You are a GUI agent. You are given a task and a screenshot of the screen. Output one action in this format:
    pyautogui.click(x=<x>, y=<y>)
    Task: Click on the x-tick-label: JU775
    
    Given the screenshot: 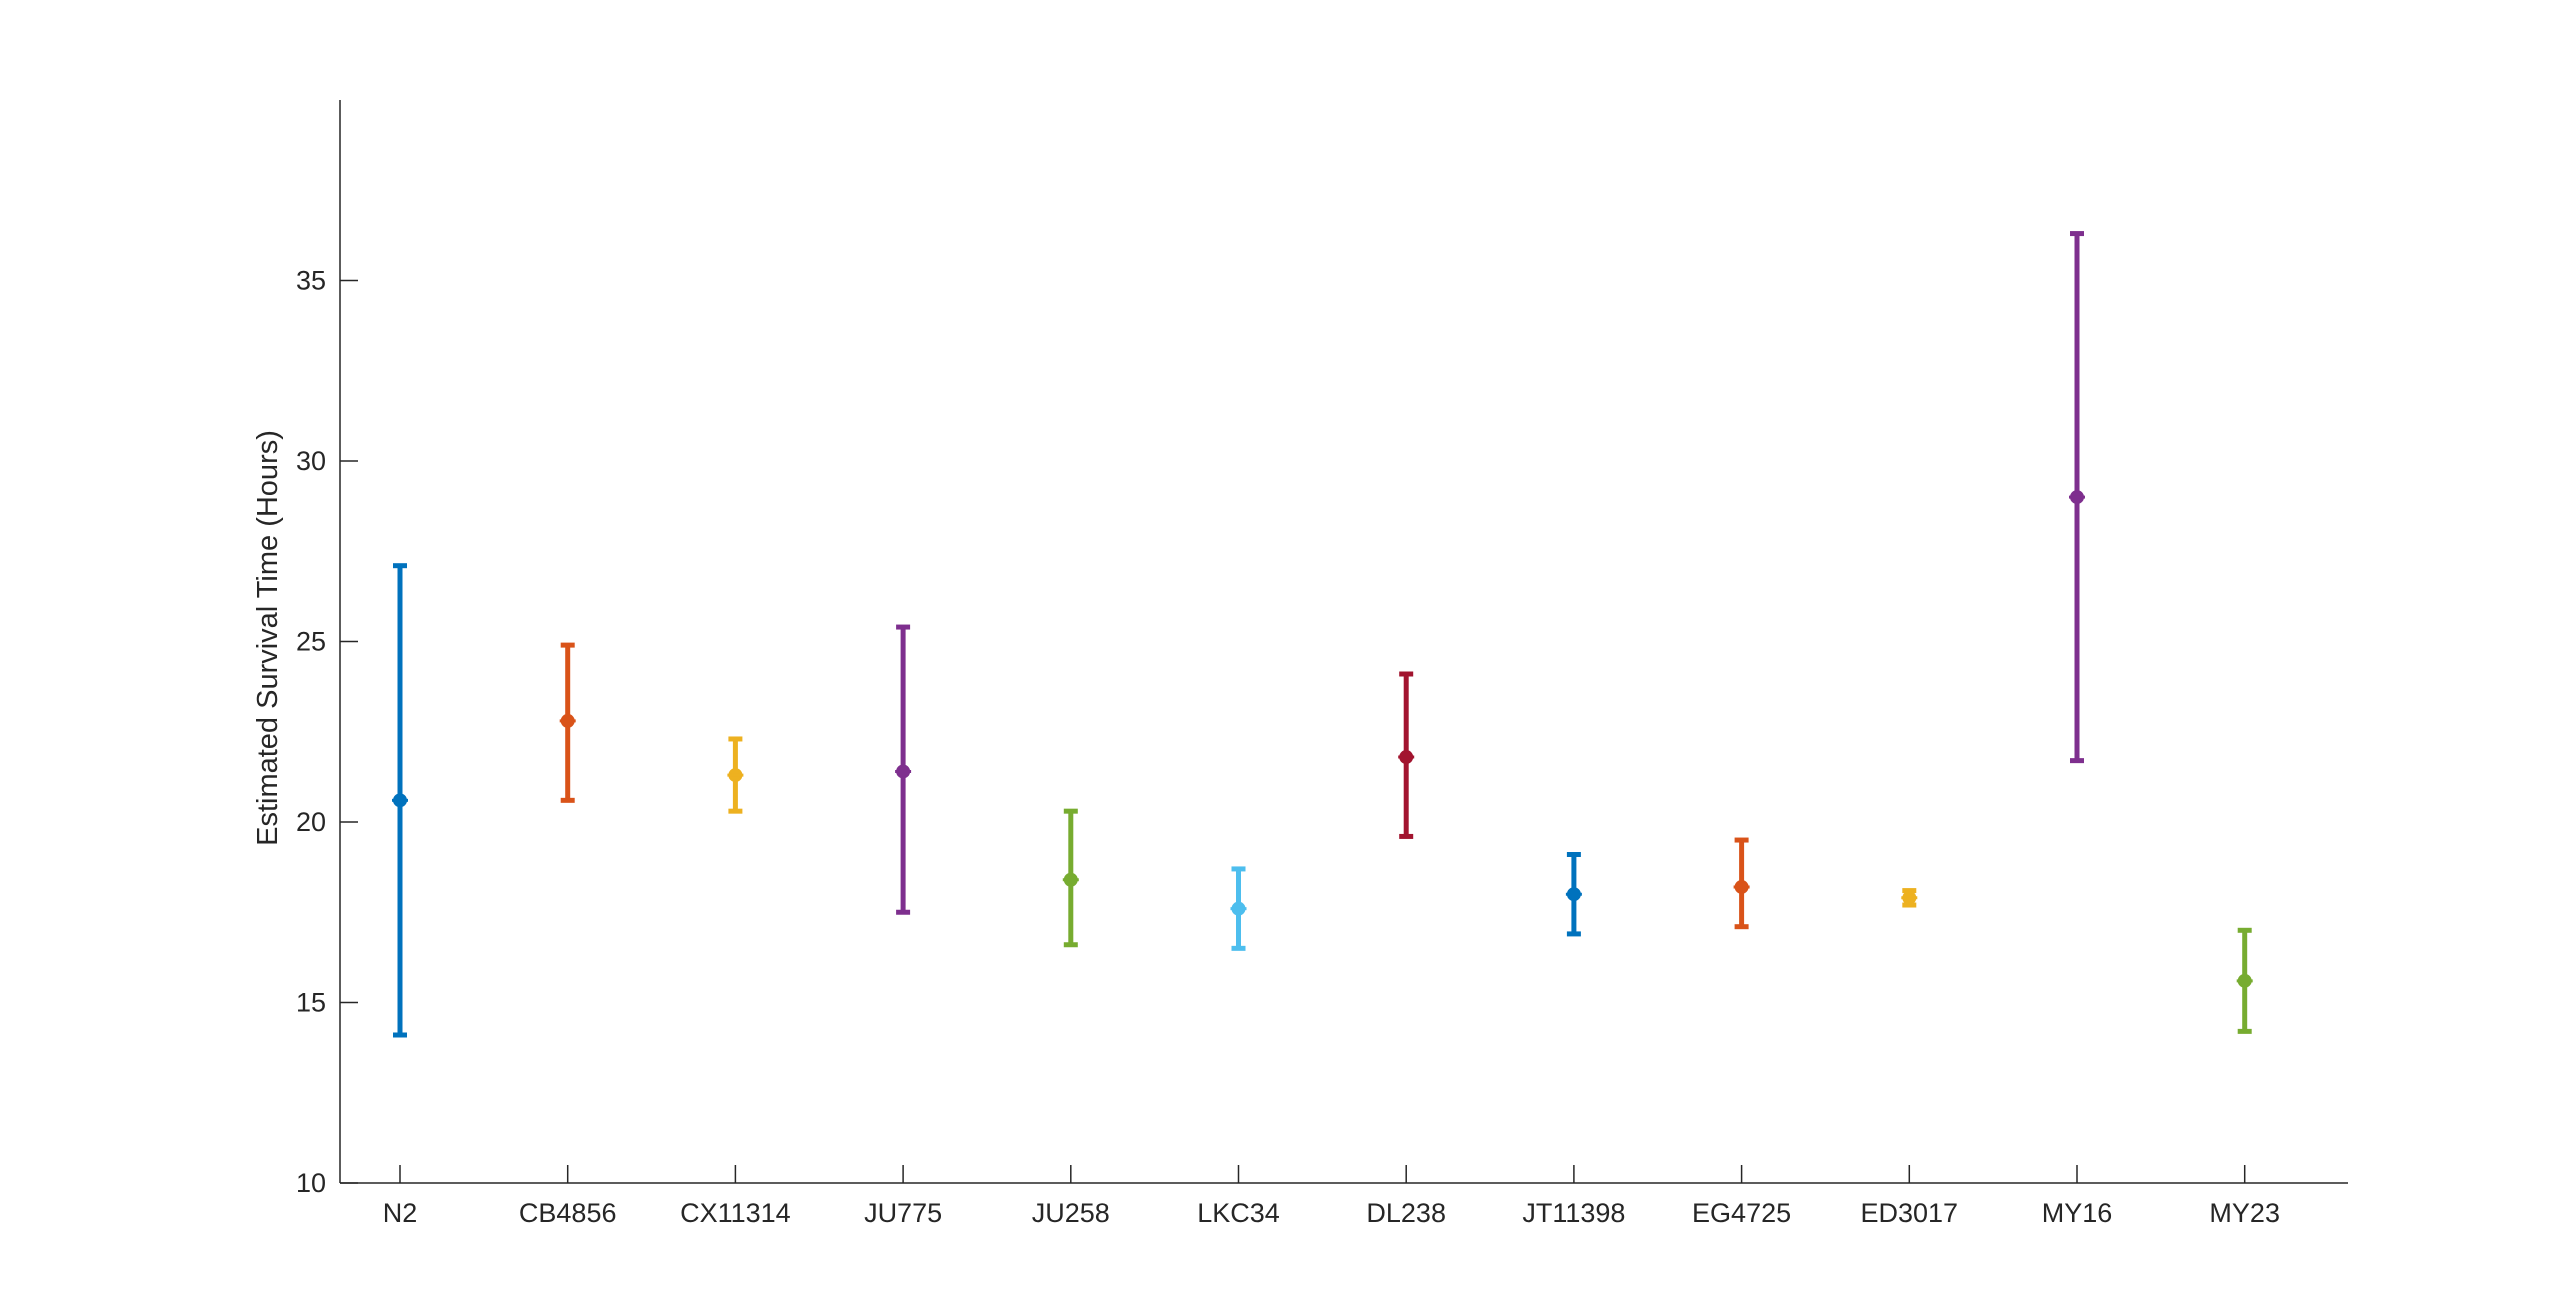 What is the action you would take?
    pyautogui.click(x=903, y=1213)
    